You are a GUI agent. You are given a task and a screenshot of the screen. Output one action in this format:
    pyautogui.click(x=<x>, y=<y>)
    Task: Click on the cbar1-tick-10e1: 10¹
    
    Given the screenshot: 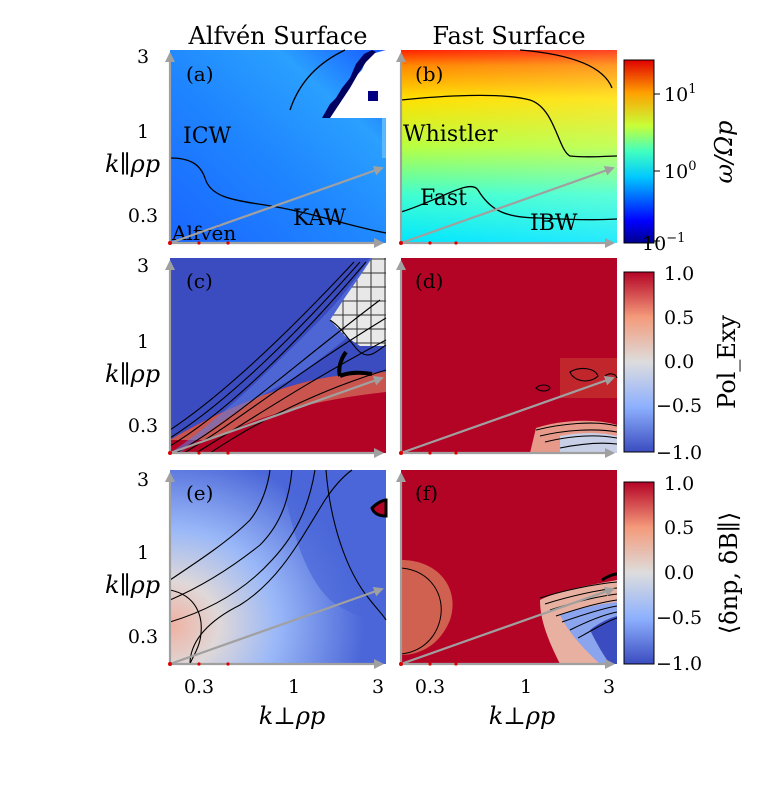 What is the action you would take?
    pyautogui.click(x=680, y=94)
    